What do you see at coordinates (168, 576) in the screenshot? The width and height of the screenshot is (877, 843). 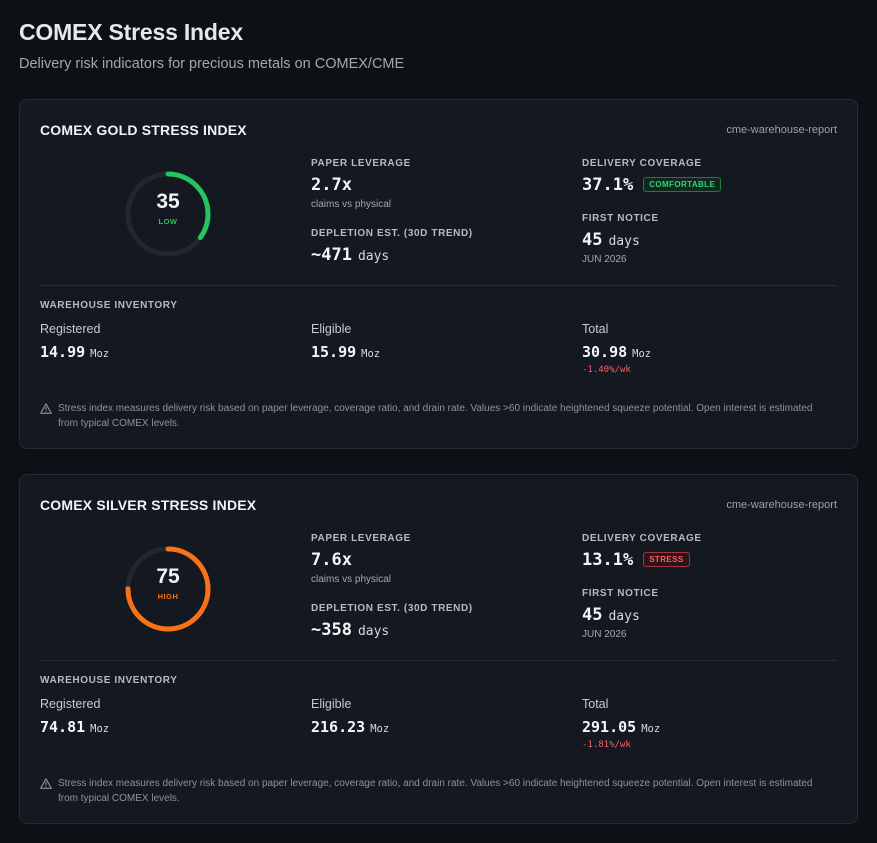 I see `gauge-score: 75` at bounding box center [168, 576].